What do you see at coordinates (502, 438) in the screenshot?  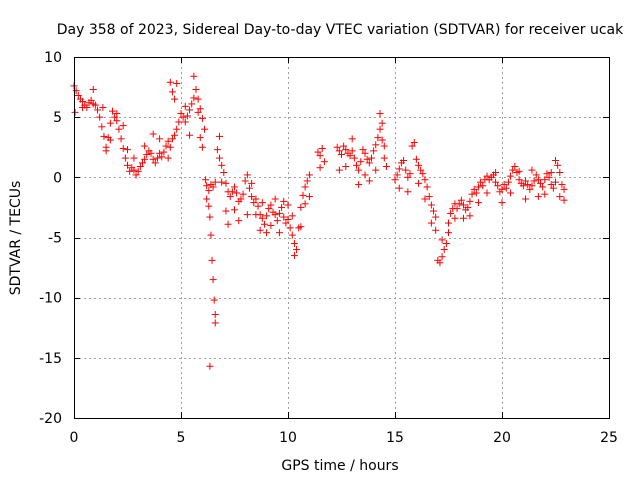 I see `x-tick-label: 20` at bounding box center [502, 438].